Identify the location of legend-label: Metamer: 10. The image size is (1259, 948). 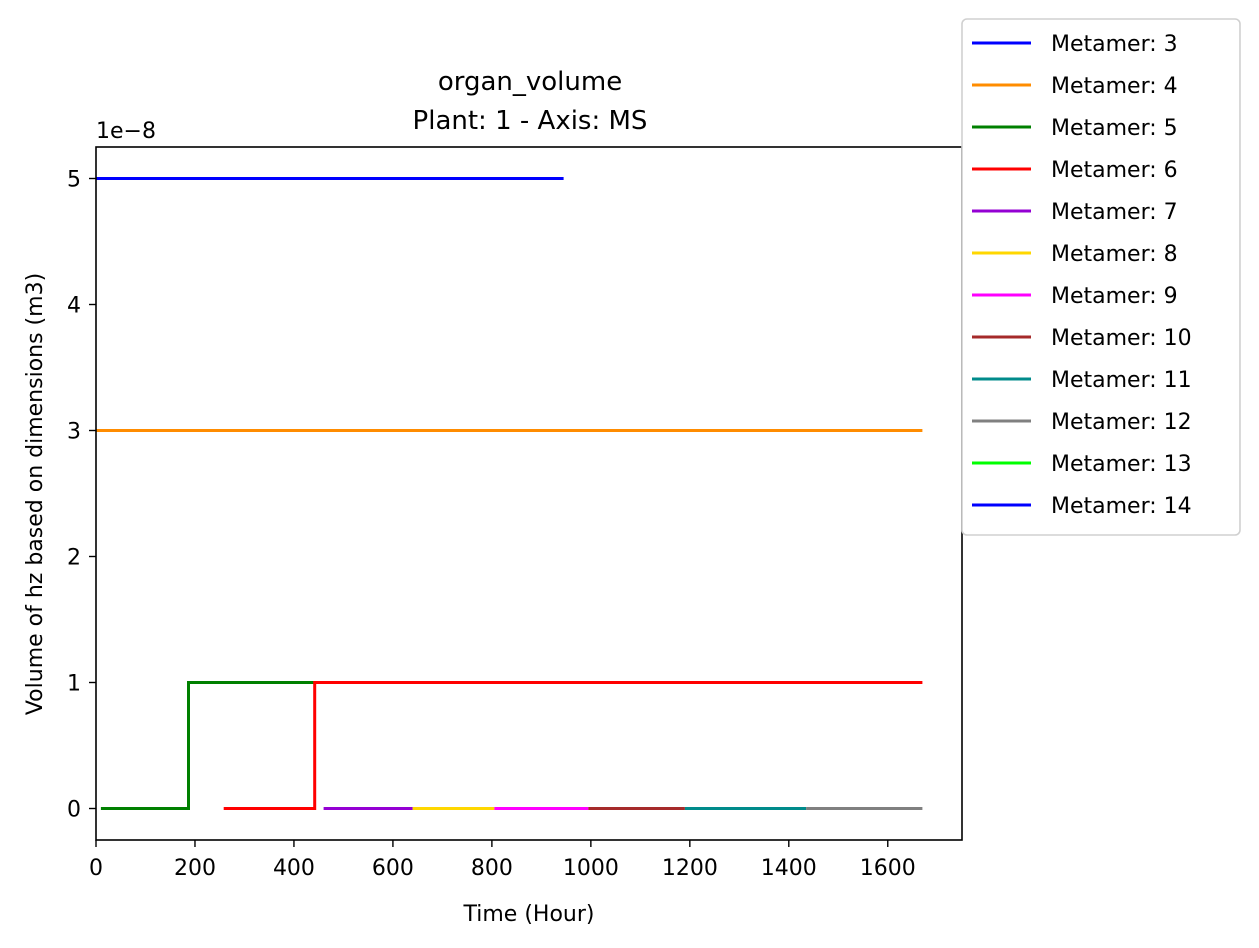
(1121, 338).